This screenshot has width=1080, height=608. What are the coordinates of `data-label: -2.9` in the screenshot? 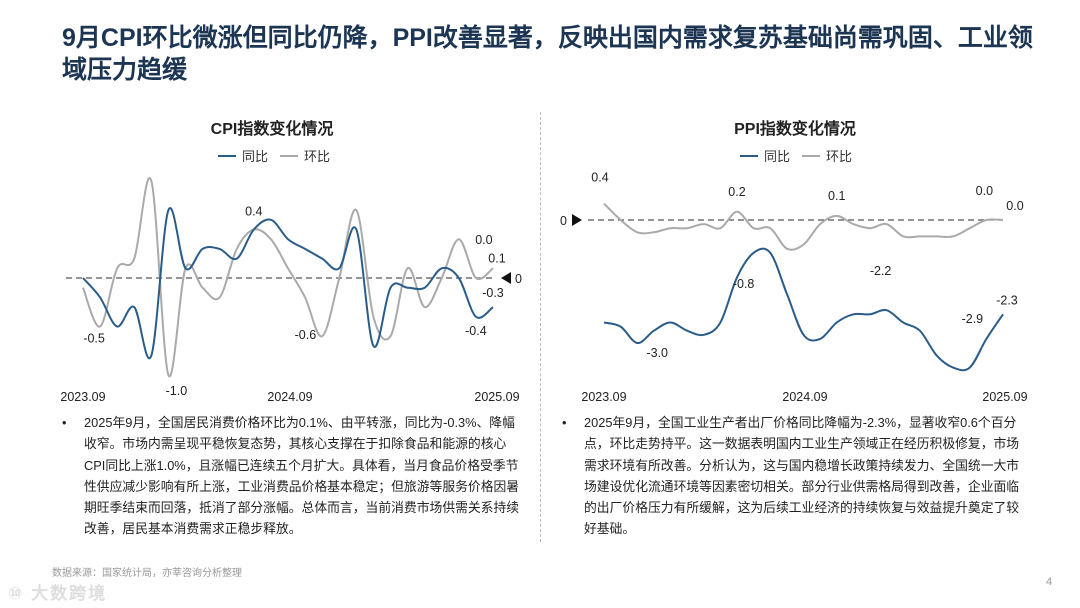 It's located at (973, 319).